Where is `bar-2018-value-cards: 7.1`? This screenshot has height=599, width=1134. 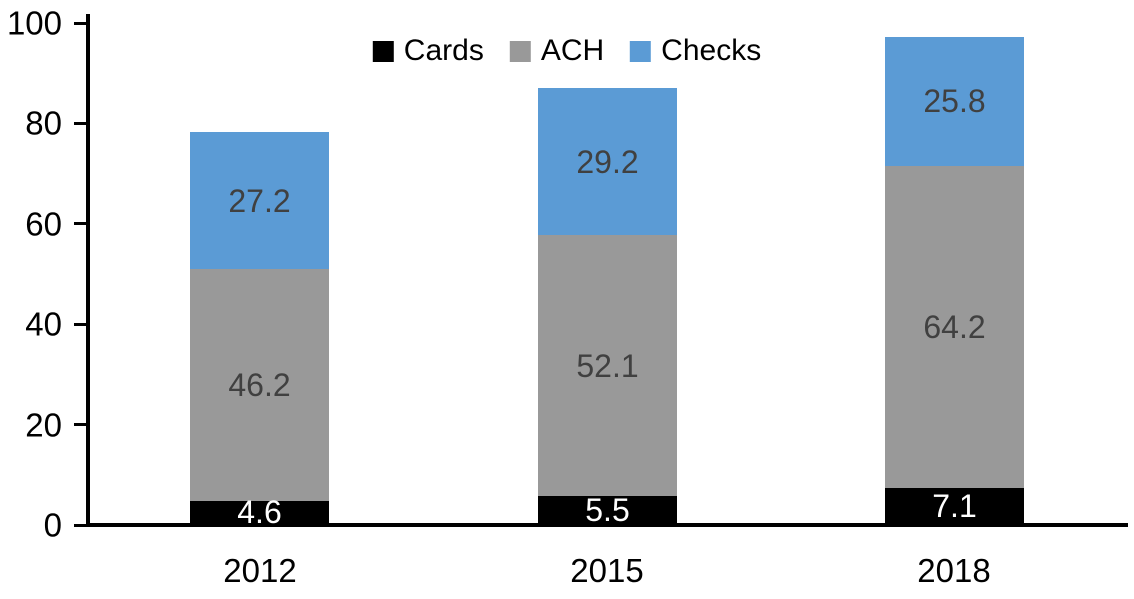
bar-2018-value-cards: 7.1 is located at coordinates (954, 506).